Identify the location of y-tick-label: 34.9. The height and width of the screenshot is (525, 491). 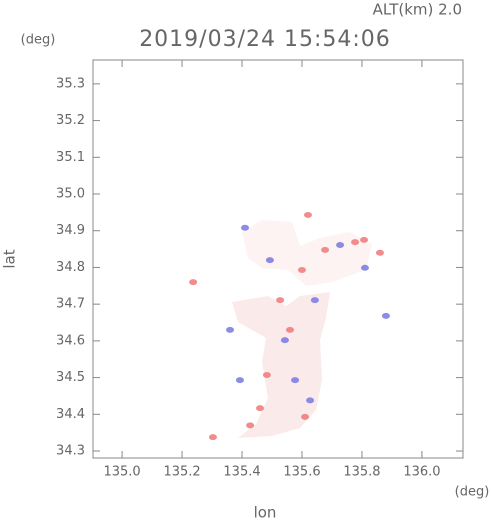
(70, 230).